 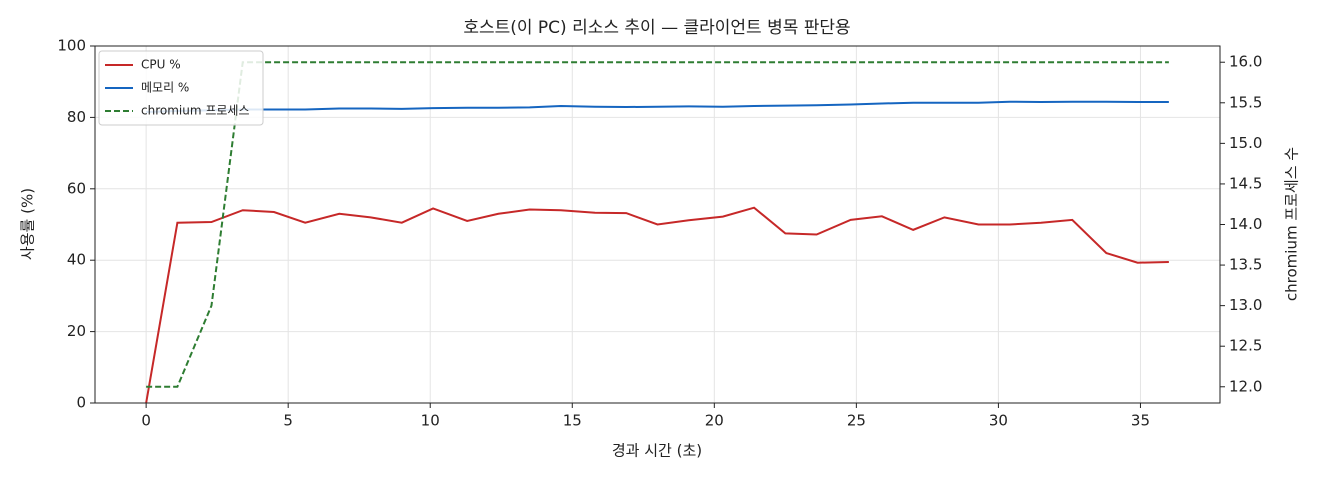 I want to click on y2-axis-label: chromium 프로세스 수, so click(x=1292, y=224).